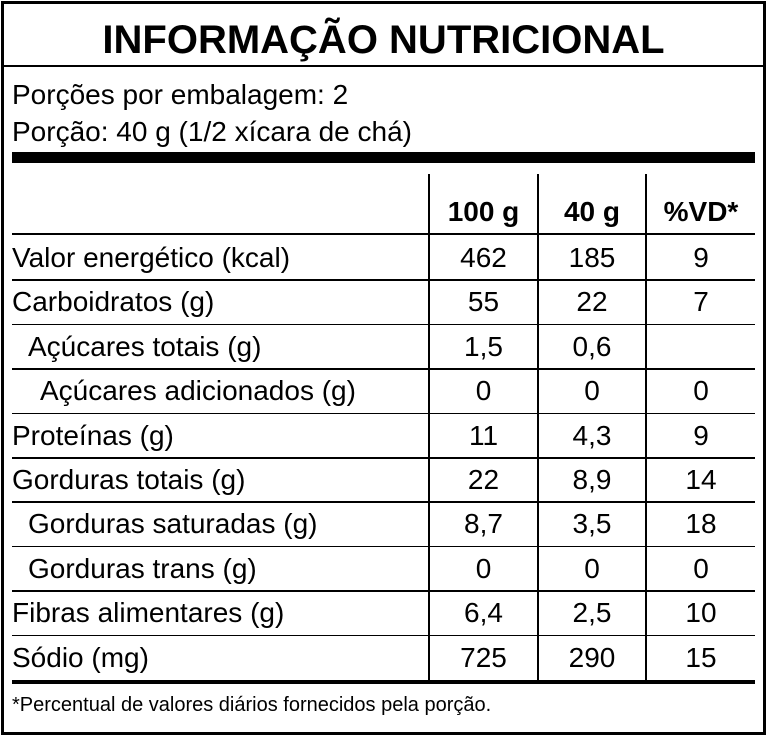 The height and width of the screenshot is (736, 767). Describe the element at coordinates (483, 346) in the screenshot. I see `cell-value: 1,5` at that location.